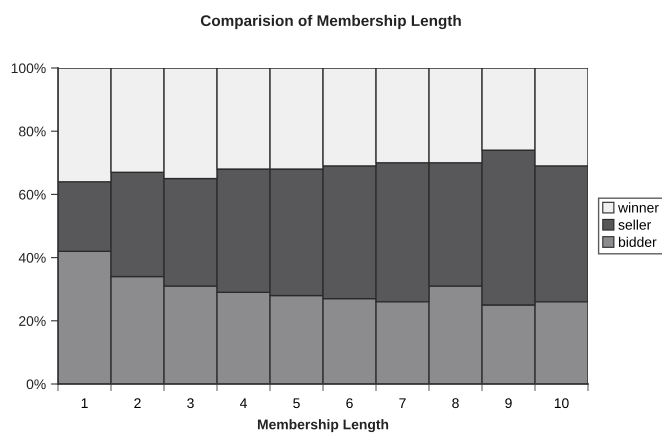  I want to click on x-tick-label: 2, so click(137, 403).